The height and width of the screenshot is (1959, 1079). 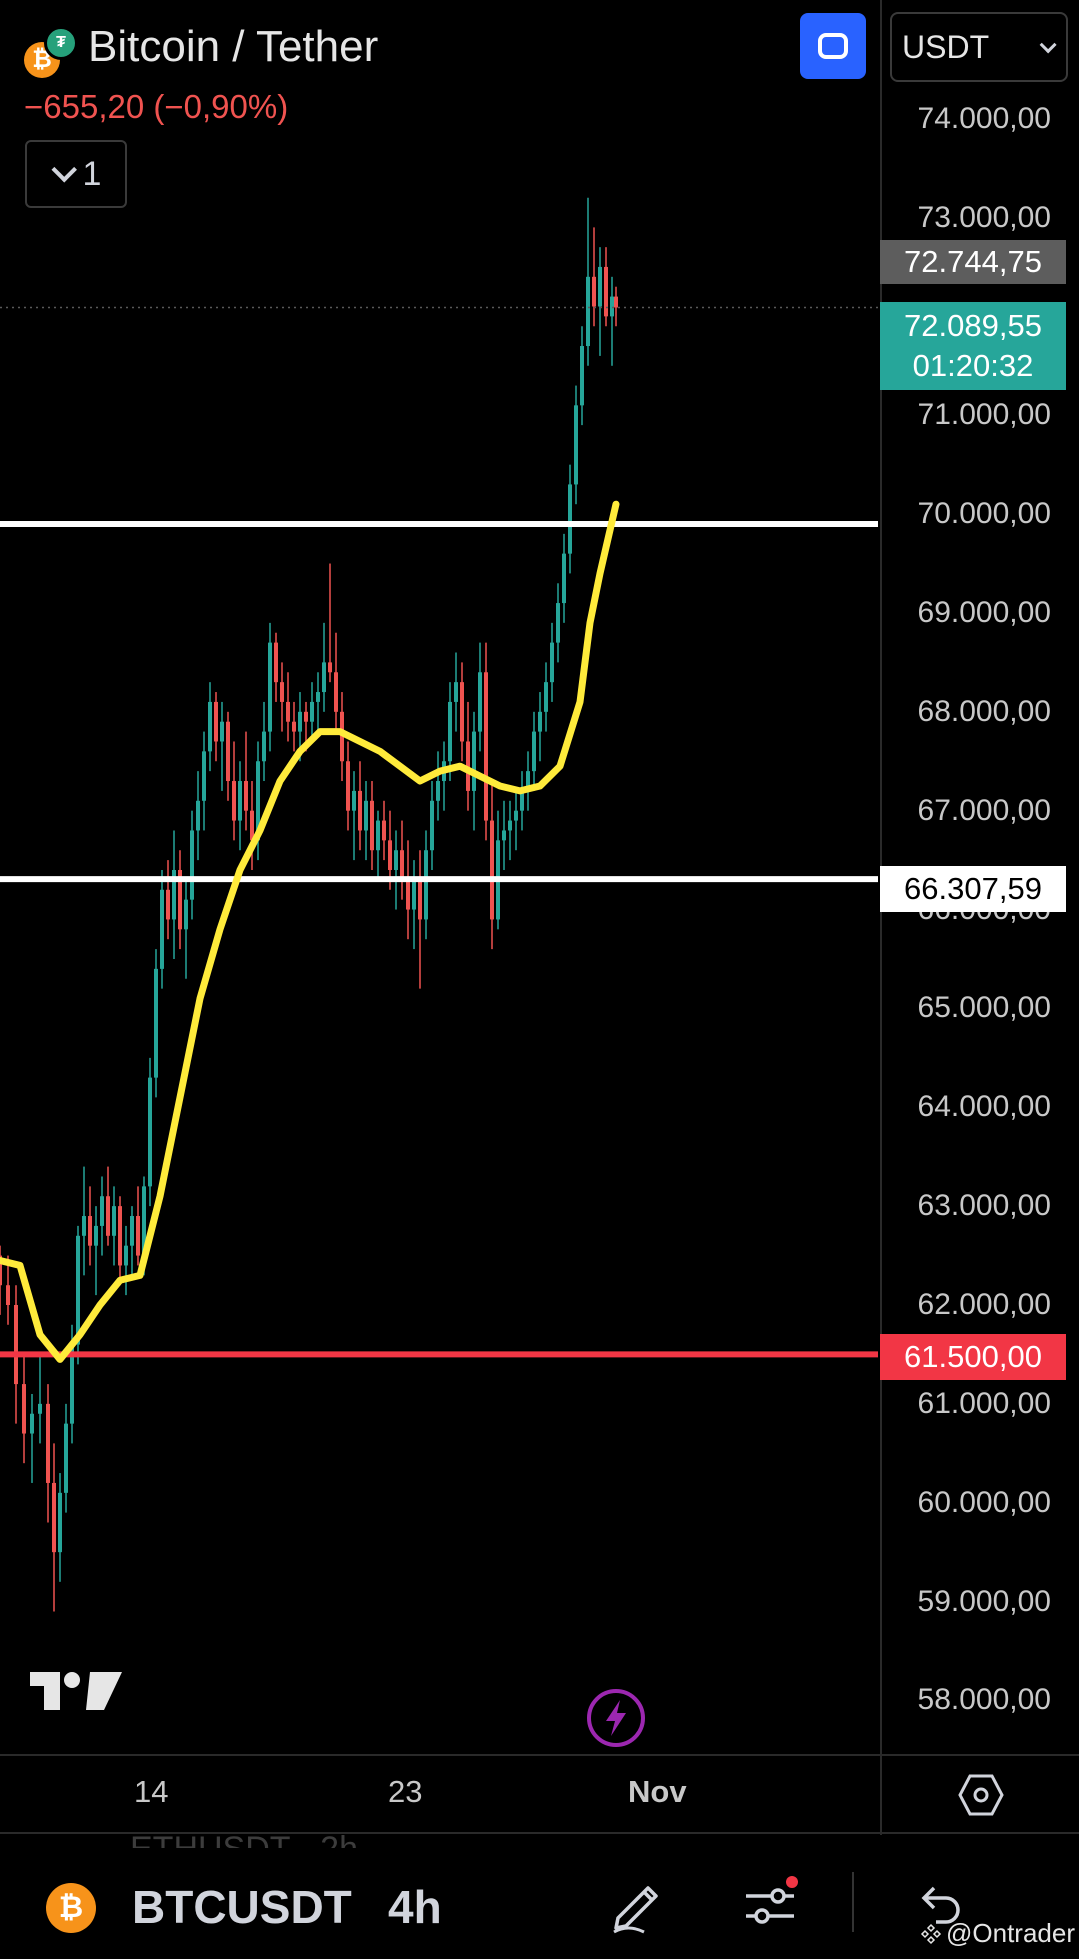 What do you see at coordinates (440, 104) in the screenshot?
I see `chart-header: ₿ ₮ Bitcoin / Tether −655,20 (−0,90%) 1` at bounding box center [440, 104].